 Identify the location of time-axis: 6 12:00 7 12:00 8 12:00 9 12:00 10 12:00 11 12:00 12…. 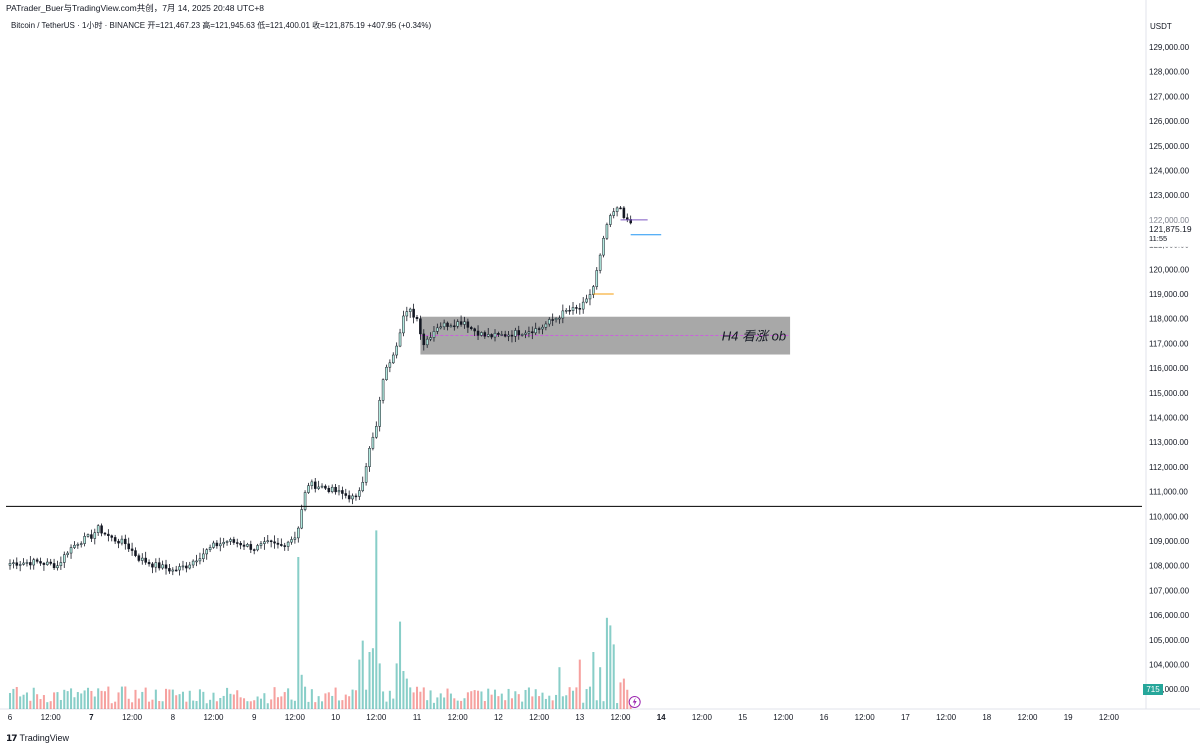
(564, 717).